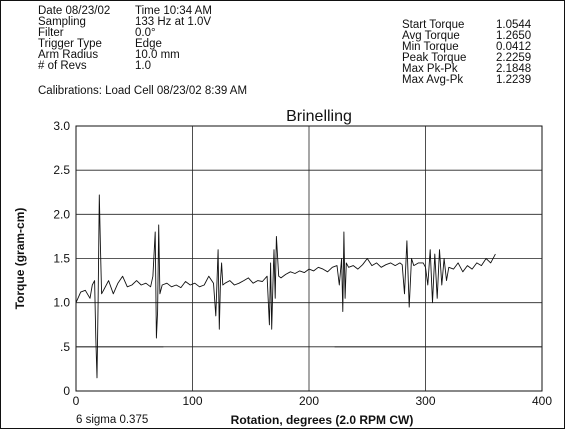 The height and width of the screenshot is (429, 565). I want to click on statistic-row: Peak Torque 2.2259, so click(467, 58).